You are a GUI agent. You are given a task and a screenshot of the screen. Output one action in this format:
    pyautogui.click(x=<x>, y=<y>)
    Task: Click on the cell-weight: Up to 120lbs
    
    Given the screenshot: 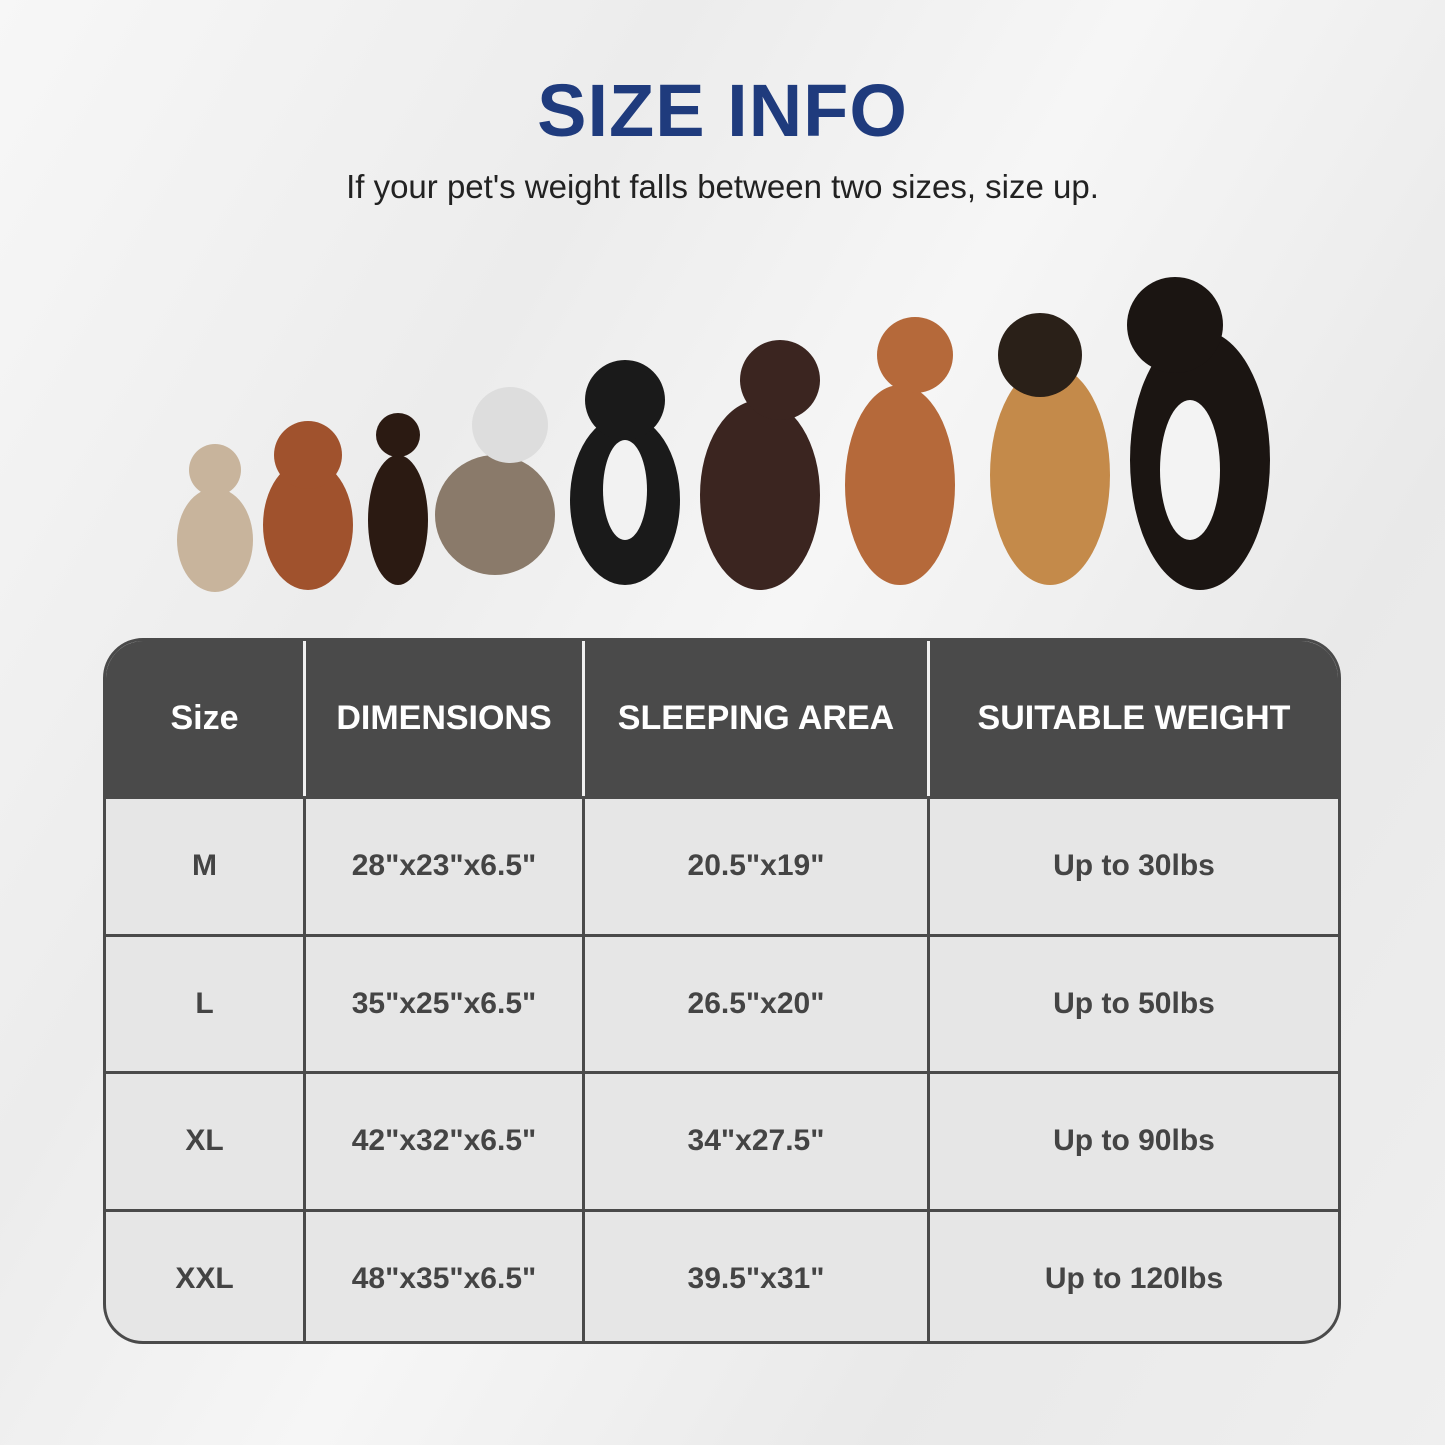 What is the action you would take?
    pyautogui.click(x=1134, y=1278)
    